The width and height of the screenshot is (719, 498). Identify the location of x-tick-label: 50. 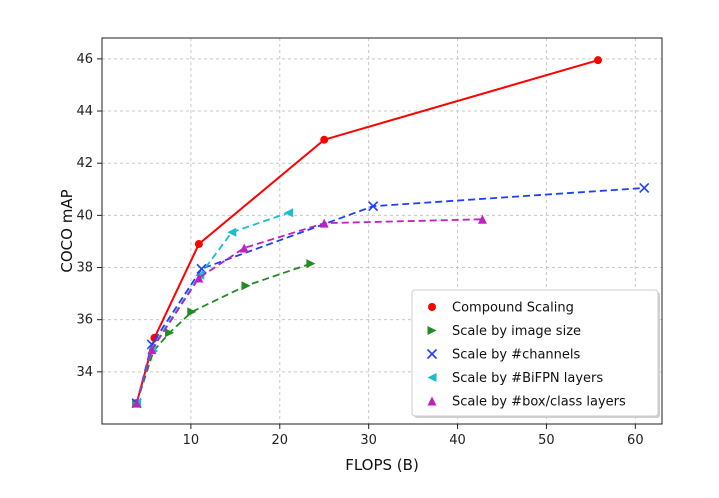
(546, 440).